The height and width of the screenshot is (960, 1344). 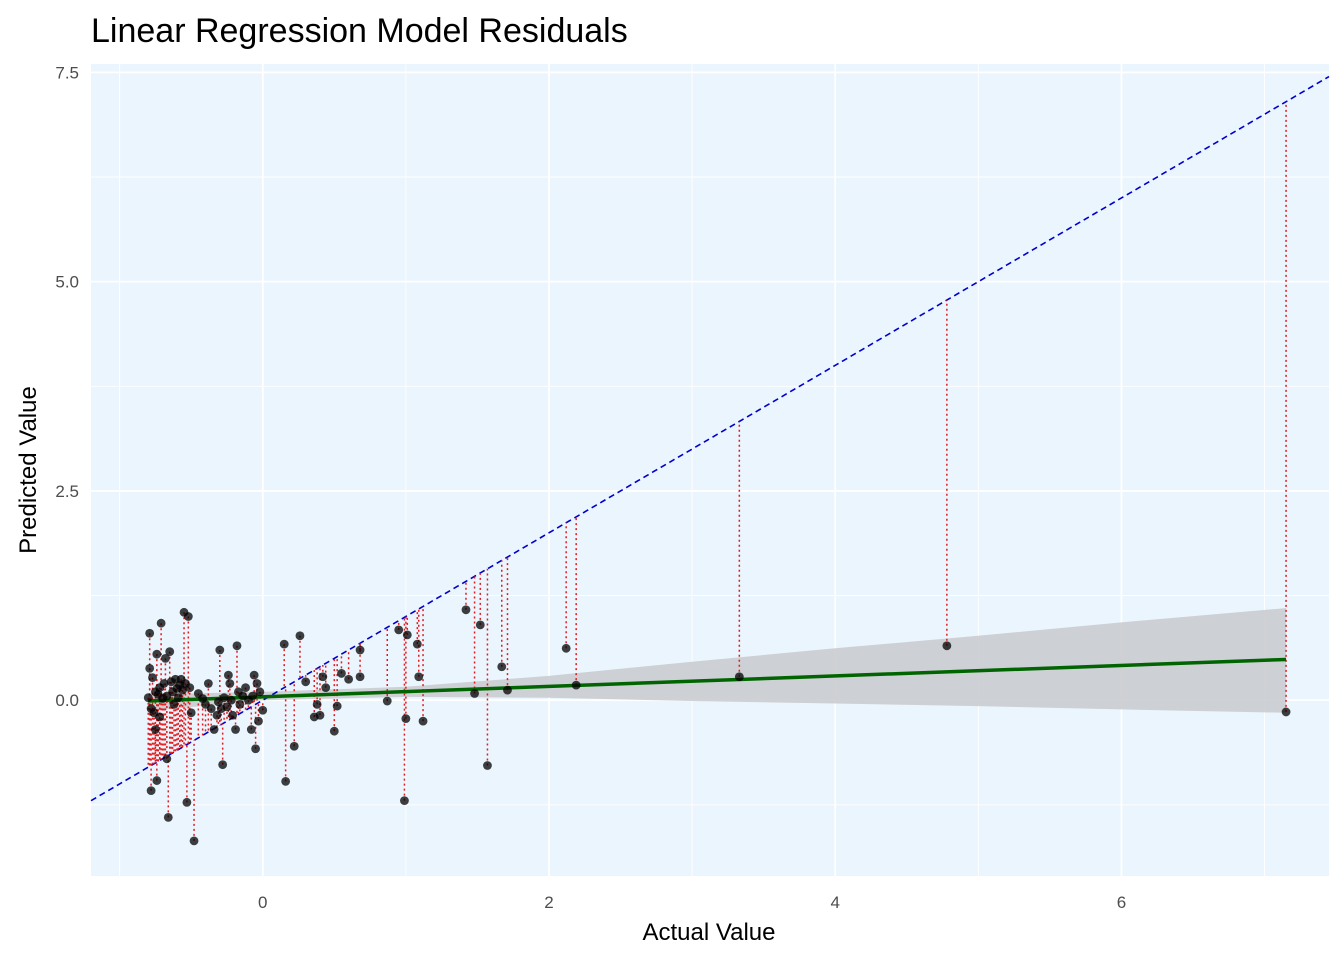 I want to click on x-axis-ticks: 0 2 4 6, so click(x=692, y=902).